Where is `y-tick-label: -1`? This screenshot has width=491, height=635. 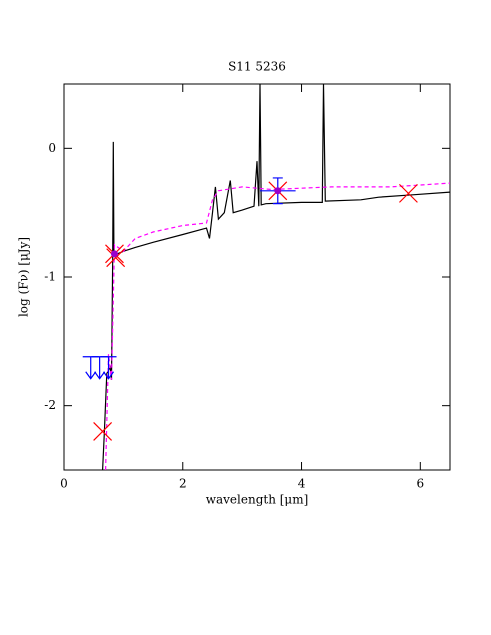 y-tick-label: -1 is located at coordinates (50, 277).